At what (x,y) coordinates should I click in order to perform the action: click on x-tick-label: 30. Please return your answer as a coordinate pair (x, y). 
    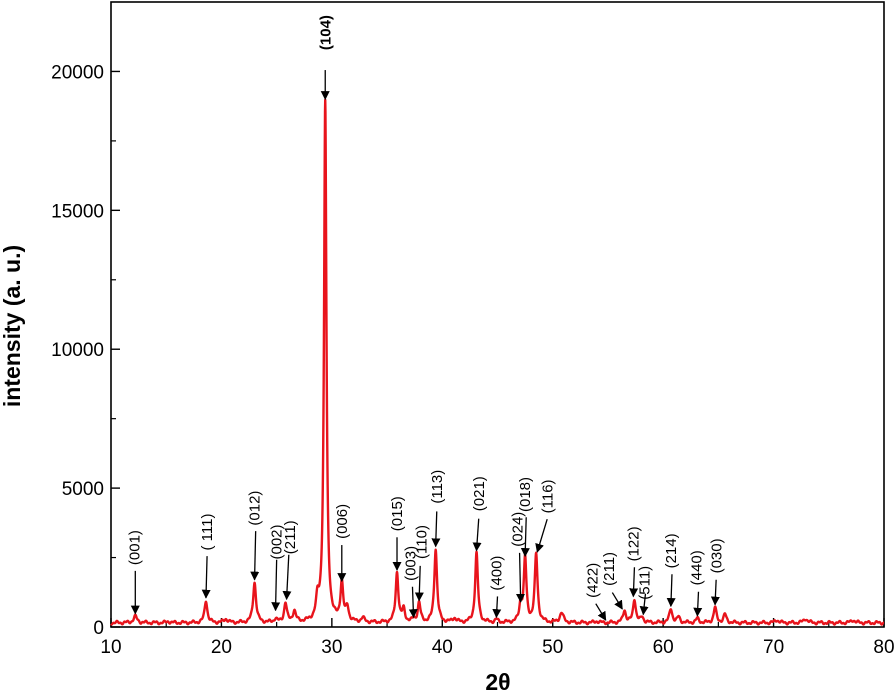
    Looking at the image, I should click on (331, 647).